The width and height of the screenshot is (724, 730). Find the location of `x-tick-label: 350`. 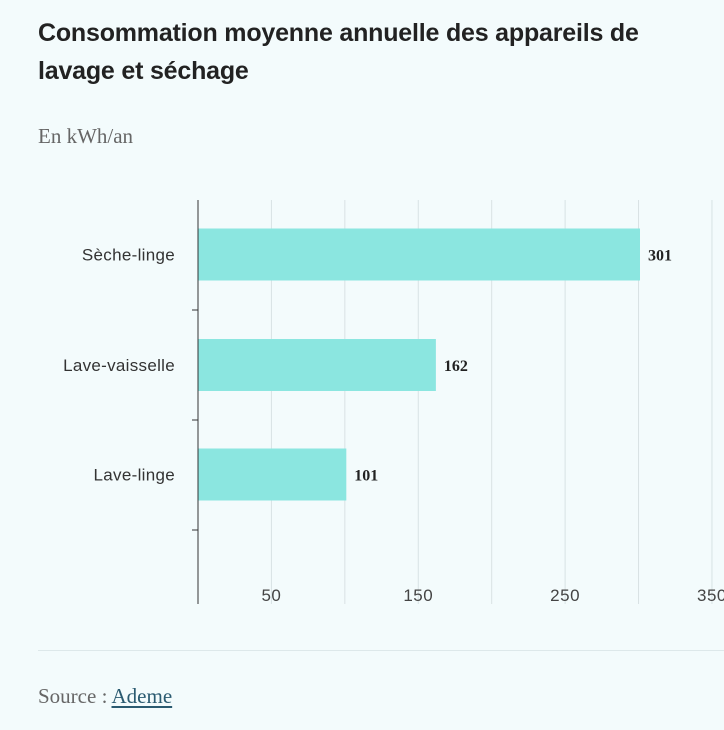

x-tick-label: 350 is located at coordinates (710, 595).